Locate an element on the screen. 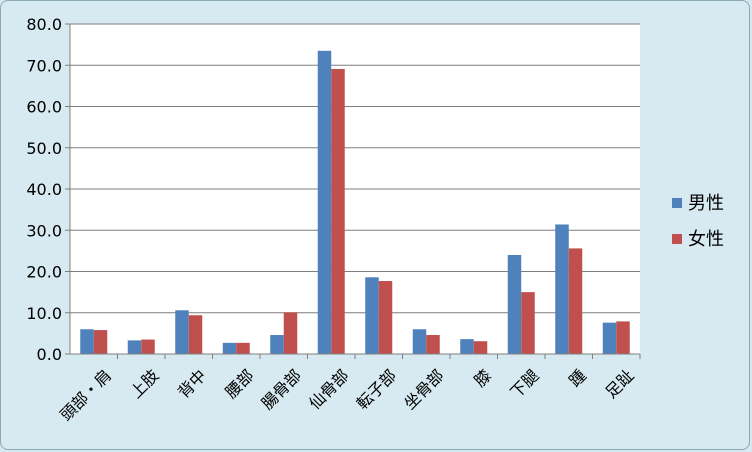  x-axis-ticks: 頭部・肩 上肢 背中 腰部 腸骨部 仙骨部 転子部 坐骨部膝下腿踵足趾 is located at coordinates (348, 389).